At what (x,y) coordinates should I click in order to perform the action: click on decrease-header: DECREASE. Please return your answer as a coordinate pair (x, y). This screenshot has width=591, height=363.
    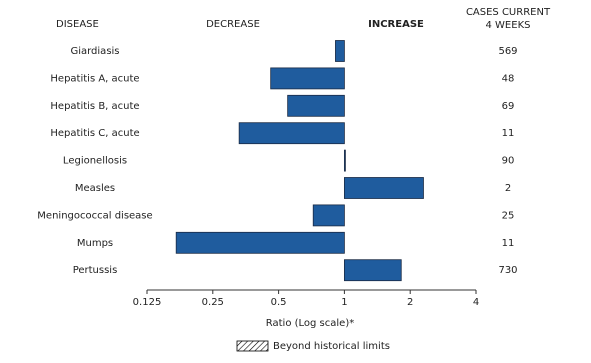
    Looking at the image, I should click on (233, 24).